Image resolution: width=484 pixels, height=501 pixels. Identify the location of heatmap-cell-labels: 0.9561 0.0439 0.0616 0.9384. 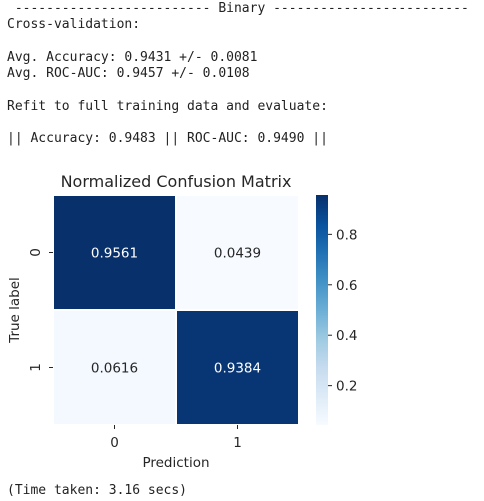
(176, 311).